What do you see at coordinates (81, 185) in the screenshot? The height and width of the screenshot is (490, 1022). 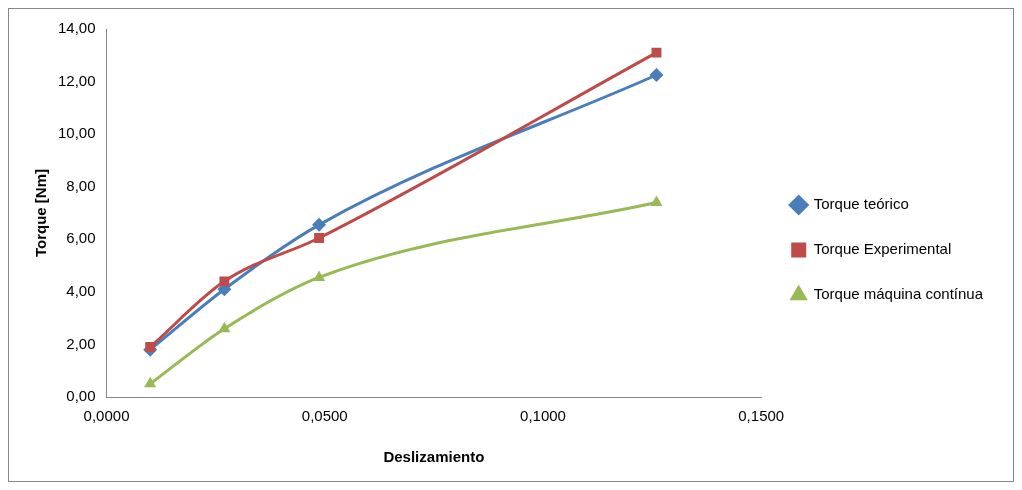 I see `y-tick-label: 8,00` at bounding box center [81, 185].